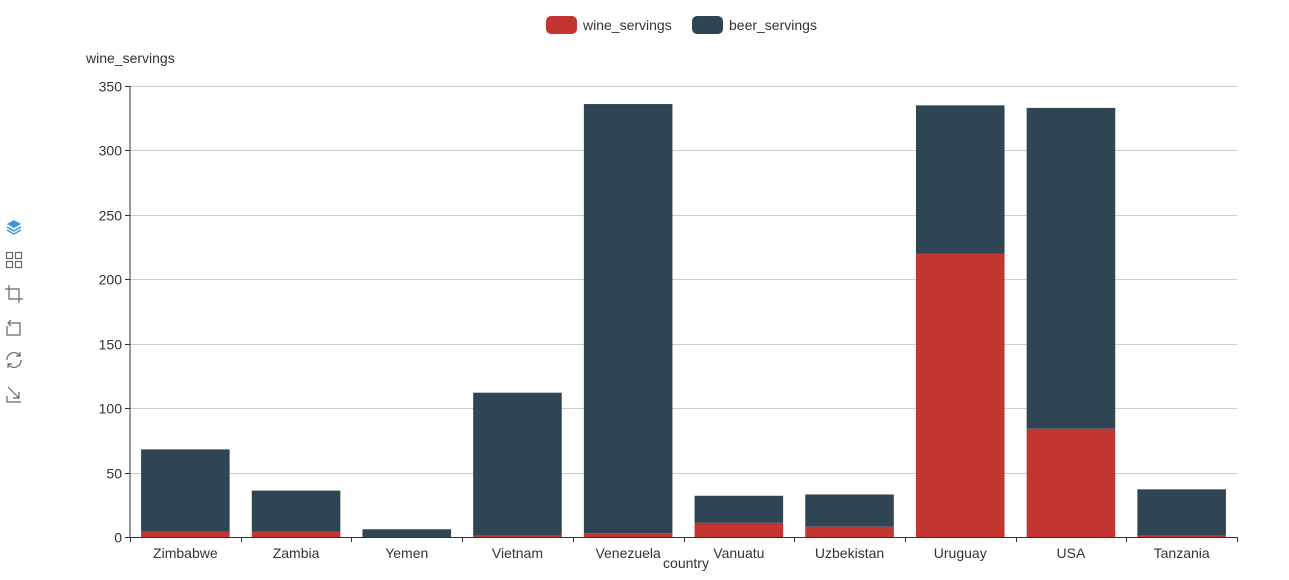  Describe the element at coordinates (111, 280) in the screenshot. I see `y-tick-label: 200` at that location.